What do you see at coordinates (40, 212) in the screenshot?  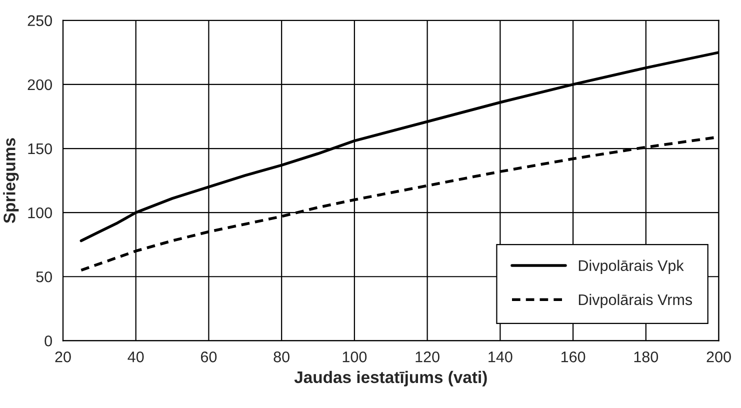 I see `y-tick-label: 100` at bounding box center [40, 212].